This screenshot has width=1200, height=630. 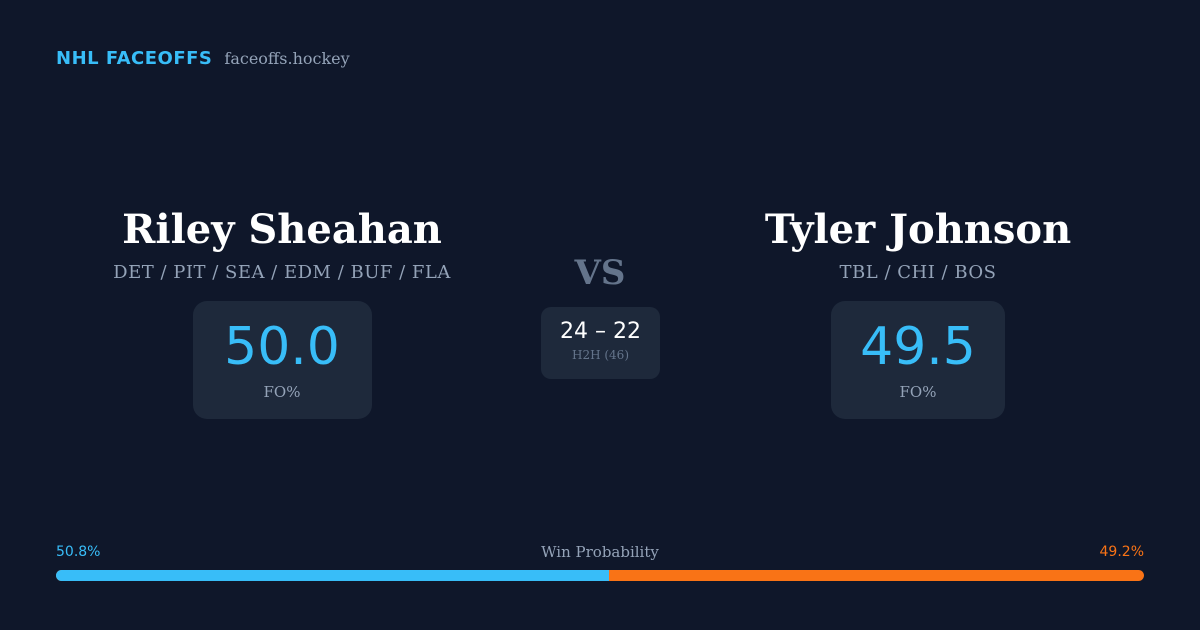 I want to click on player-right-fo-label: FO%, so click(x=918, y=392).